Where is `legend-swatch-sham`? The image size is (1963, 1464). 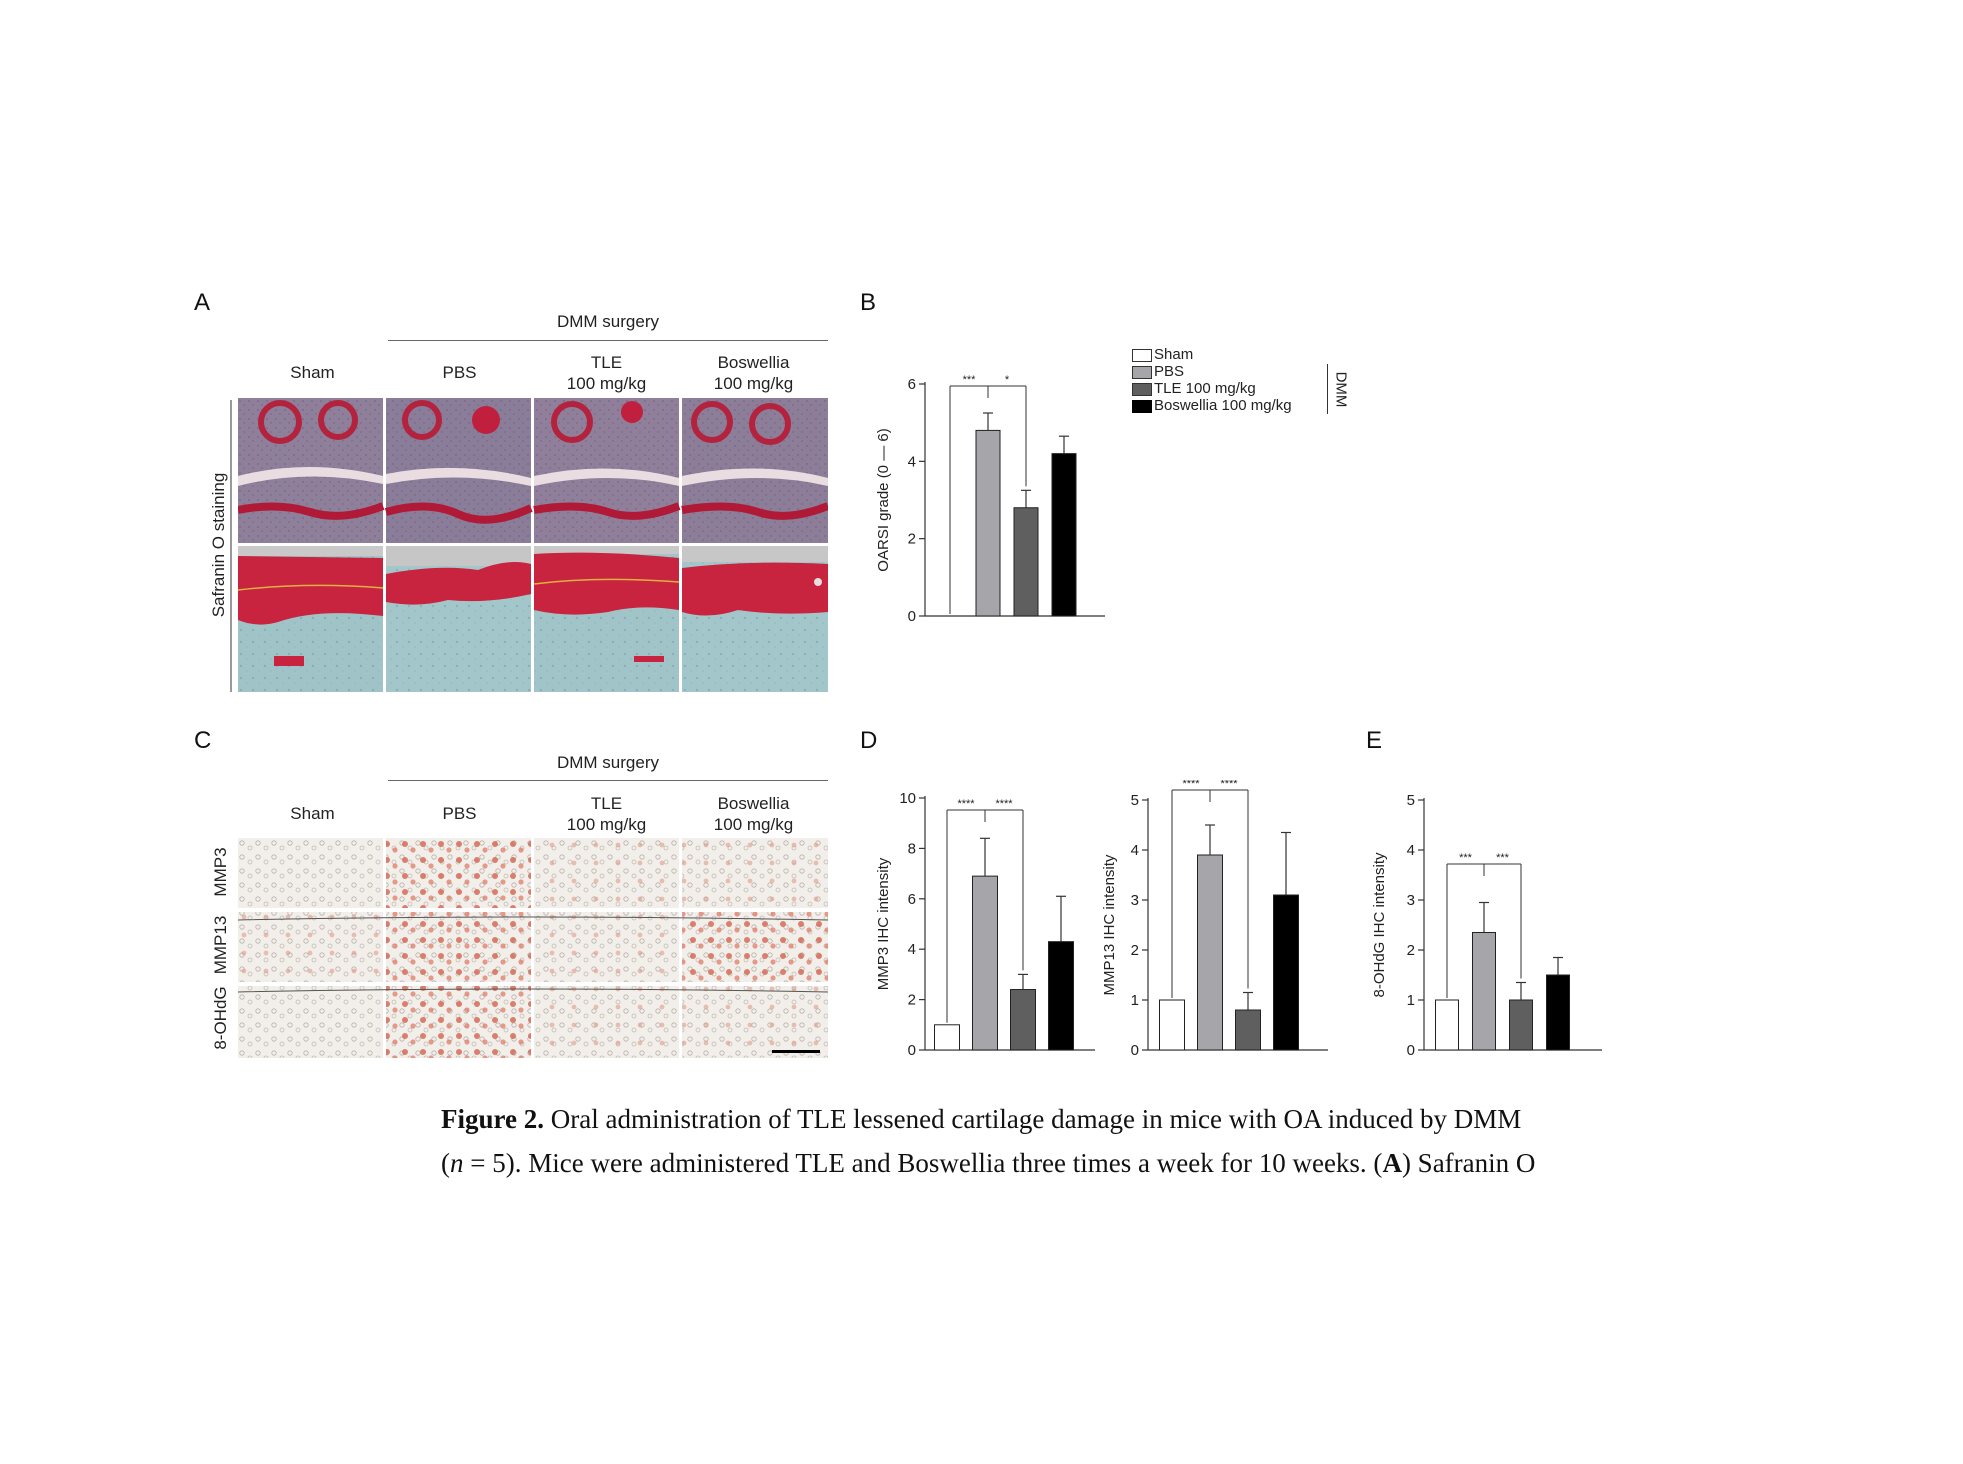
legend-swatch-sham is located at coordinates (1142, 355).